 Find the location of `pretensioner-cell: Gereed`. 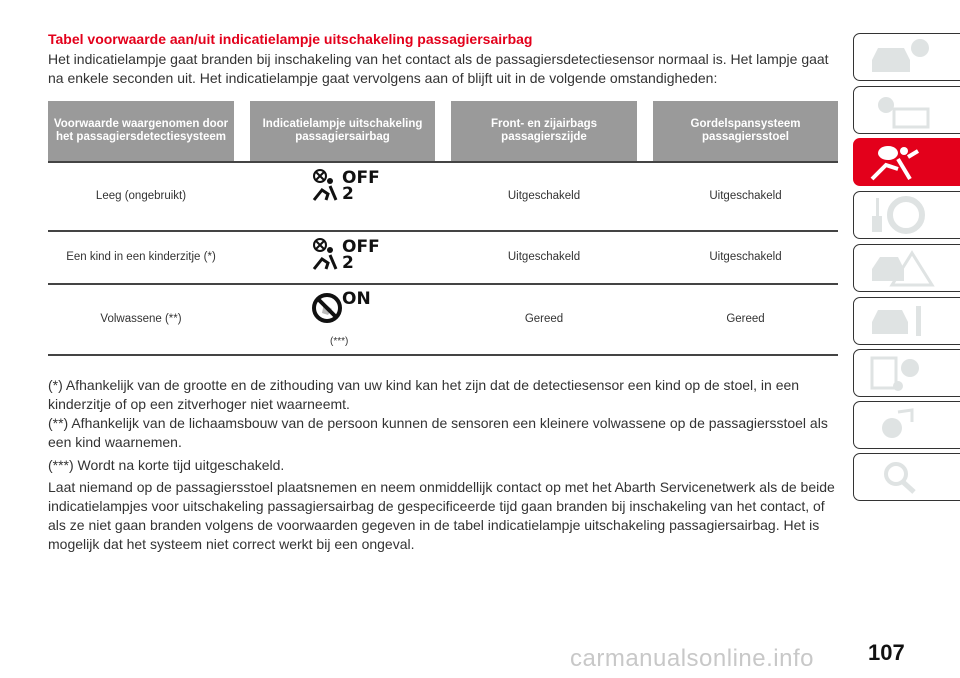

pretensioner-cell: Gereed is located at coordinates (745, 319).